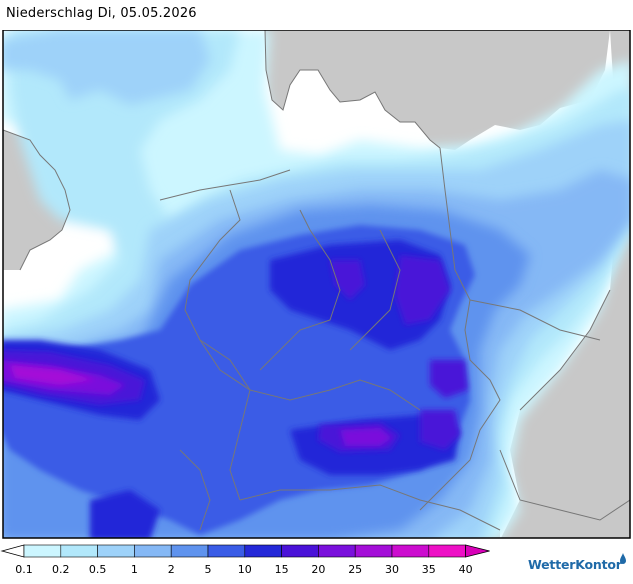 The height and width of the screenshot is (584, 633). What do you see at coordinates (392, 569) in the screenshot?
I see `legend-label: 30` at bounding box center [392, 569].